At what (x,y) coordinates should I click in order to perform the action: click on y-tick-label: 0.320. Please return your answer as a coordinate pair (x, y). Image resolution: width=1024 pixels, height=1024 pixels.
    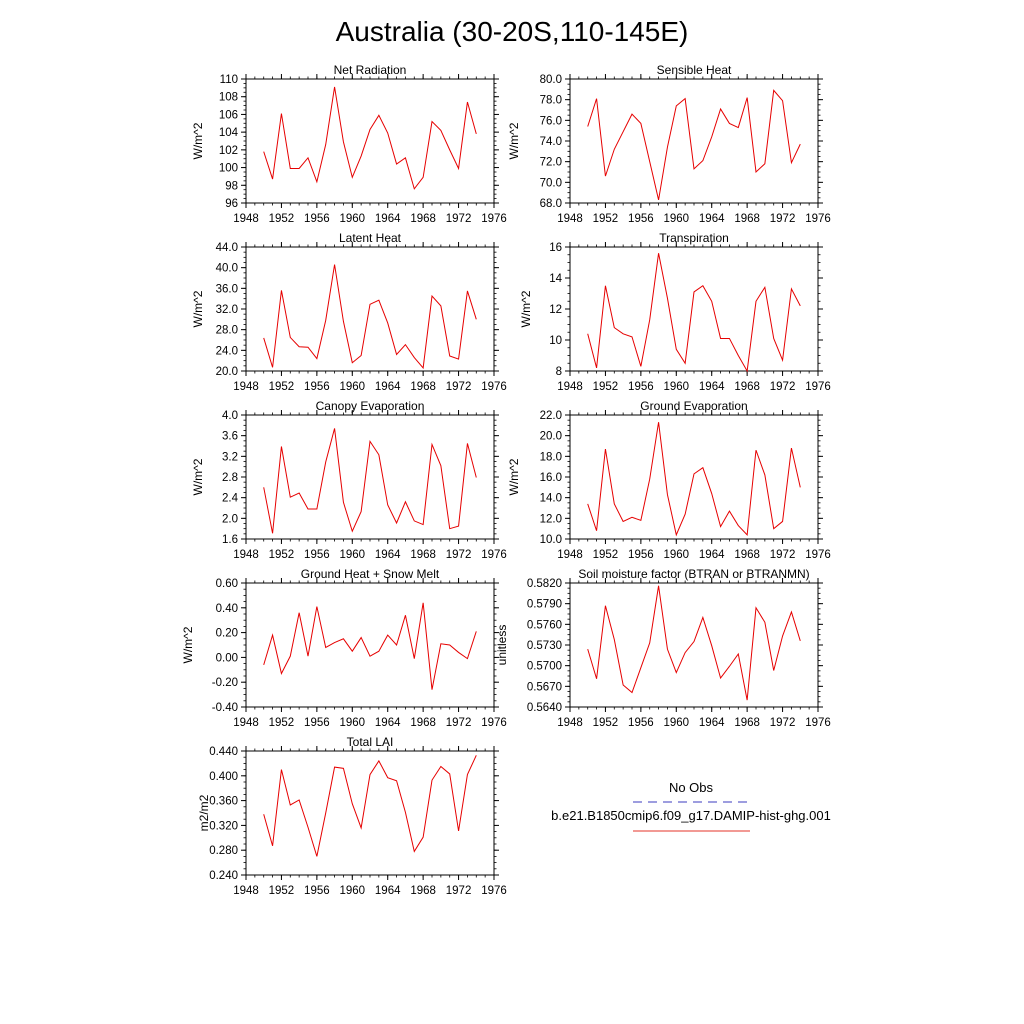
    Looking at the image, I should click on (223, 826).